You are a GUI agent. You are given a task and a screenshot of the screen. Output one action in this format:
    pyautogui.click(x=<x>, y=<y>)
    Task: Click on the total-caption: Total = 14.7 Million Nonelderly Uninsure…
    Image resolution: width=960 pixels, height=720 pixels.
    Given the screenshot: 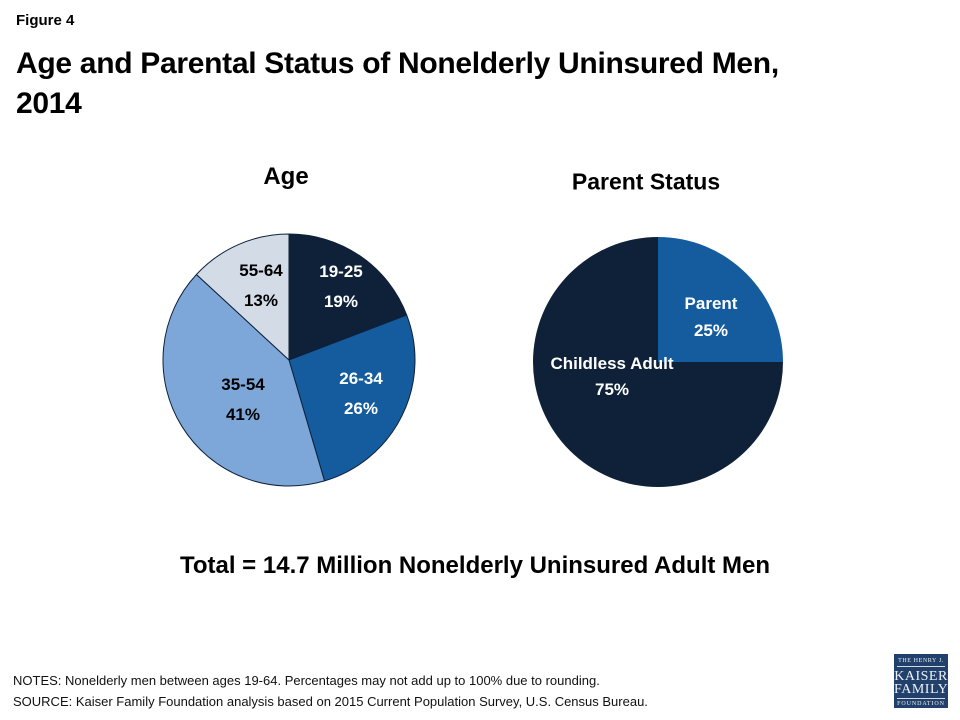 What is the action you would take?
    pyautogui.click(x=475, y=565)
    